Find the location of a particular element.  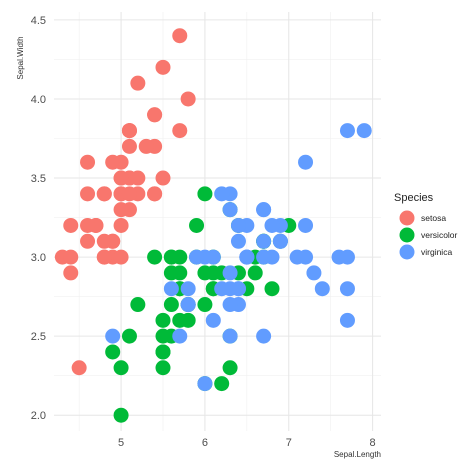

x-tick-label: 8 is located at coordinates (373, 443).